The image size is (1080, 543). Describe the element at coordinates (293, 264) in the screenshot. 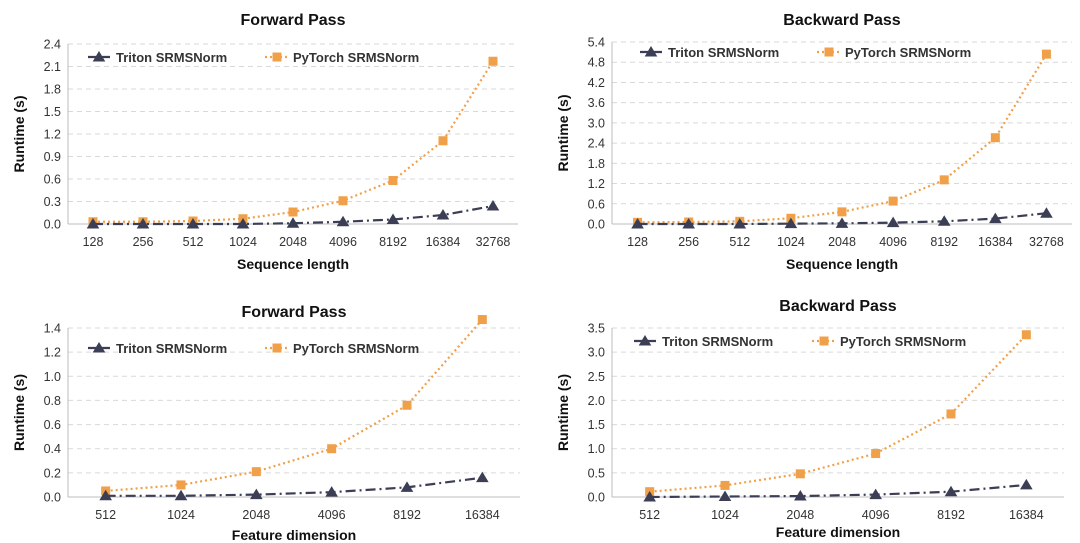

I see `x-axis-label: Sequence length` at that location.